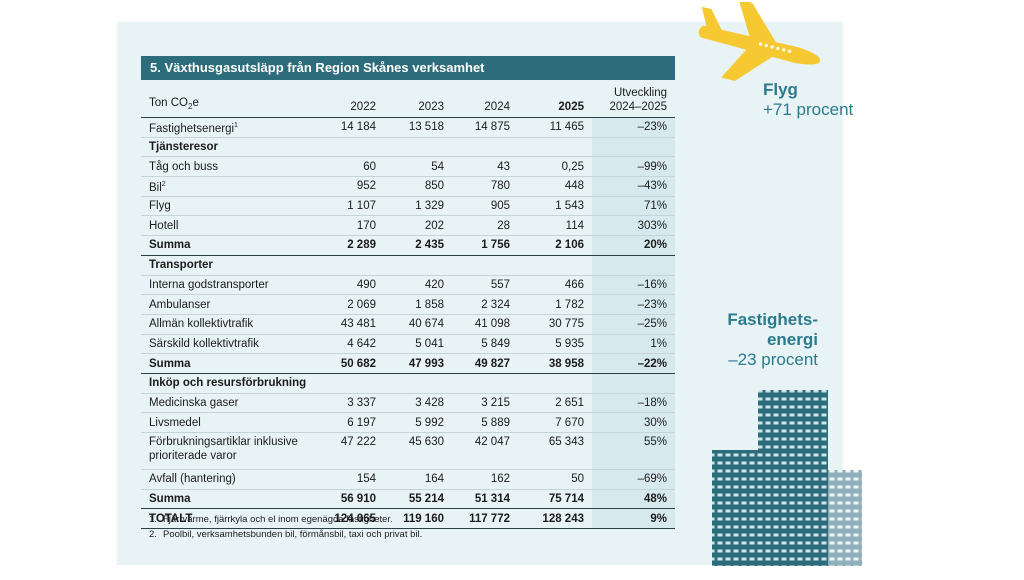 This screenshot has height=580, width=1024. I want to click on table-row: Summa 56 910 55 214 51 314 75 714 48%, so click(408, 499).